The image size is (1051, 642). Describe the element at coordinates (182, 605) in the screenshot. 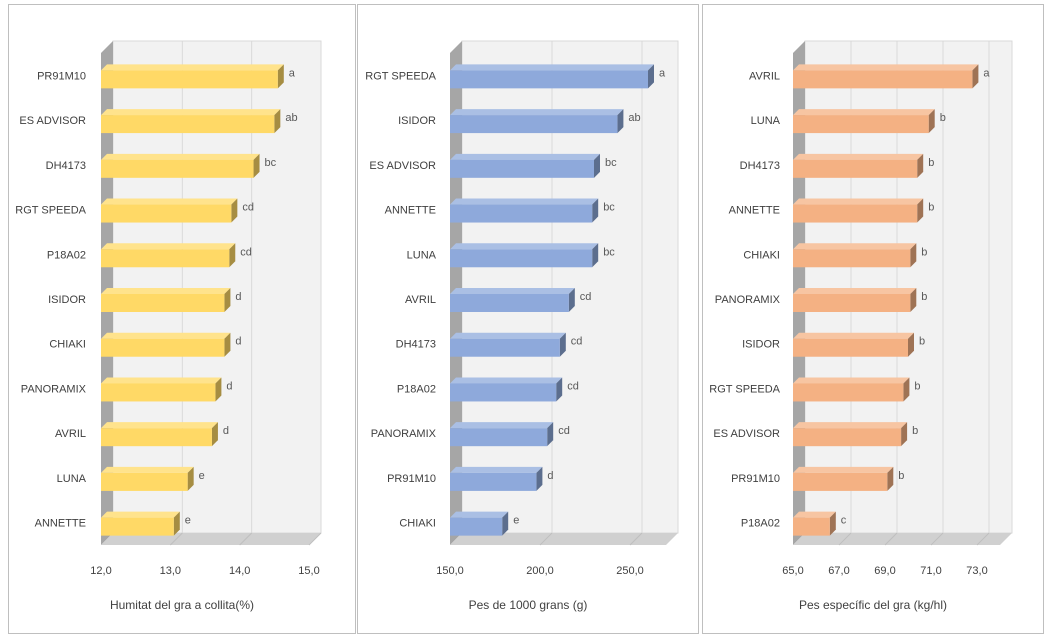

I see `x-axis-title: Humitat del gra a collita(%)` at that location.